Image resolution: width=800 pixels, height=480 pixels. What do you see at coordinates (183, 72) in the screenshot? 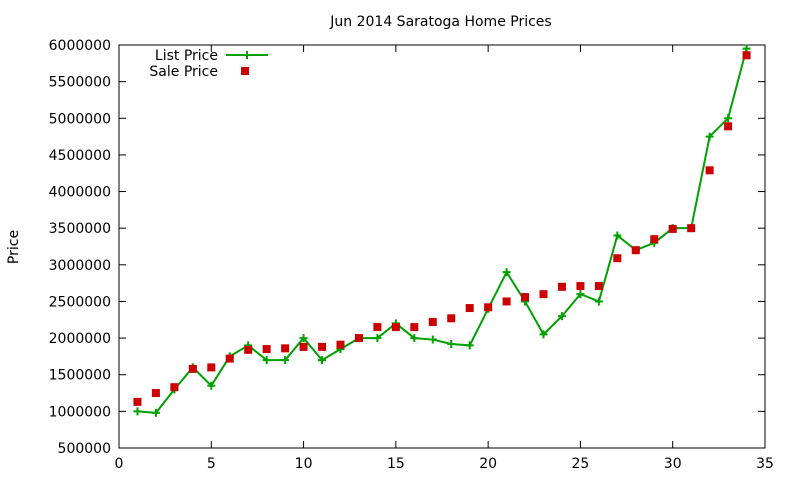
I see `legend-label-sale-price: Sale Price` at bounding box center [183, 72].